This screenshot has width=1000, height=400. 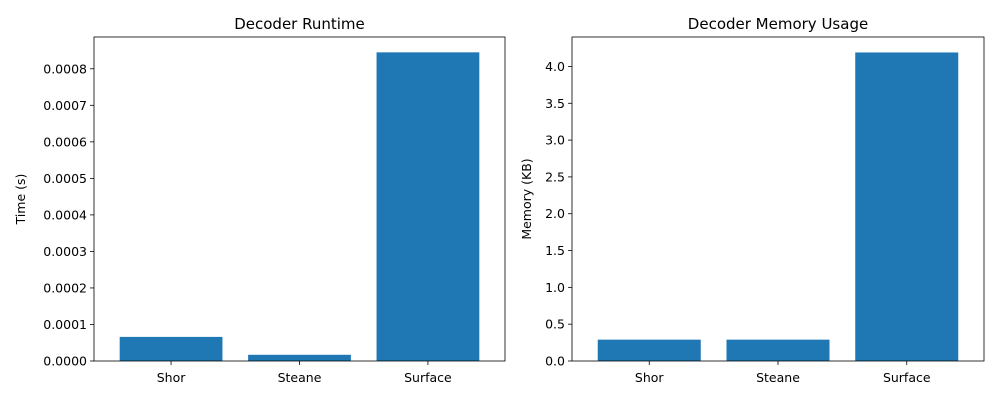 What do you see at coordinates (555, 324) in the screenshot?
I see `memory-ytick-label: 0.5` at bounding box center [555, 324].